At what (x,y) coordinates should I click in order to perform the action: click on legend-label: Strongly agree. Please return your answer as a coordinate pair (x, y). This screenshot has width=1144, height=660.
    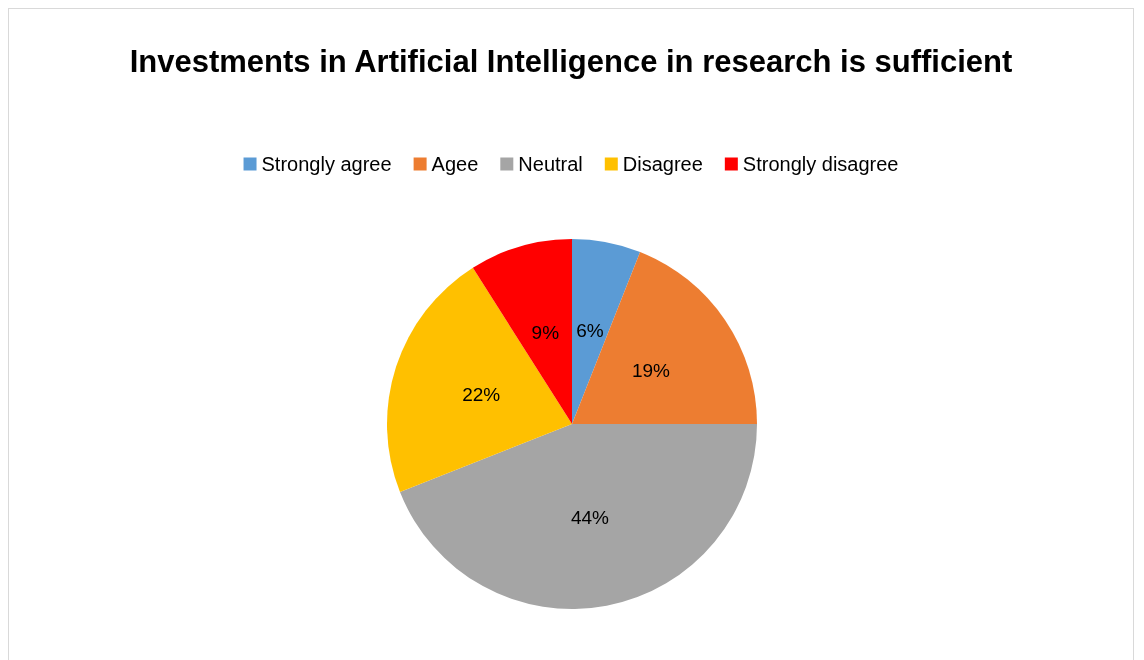
    Looking at the image, I should click on (326, 164).